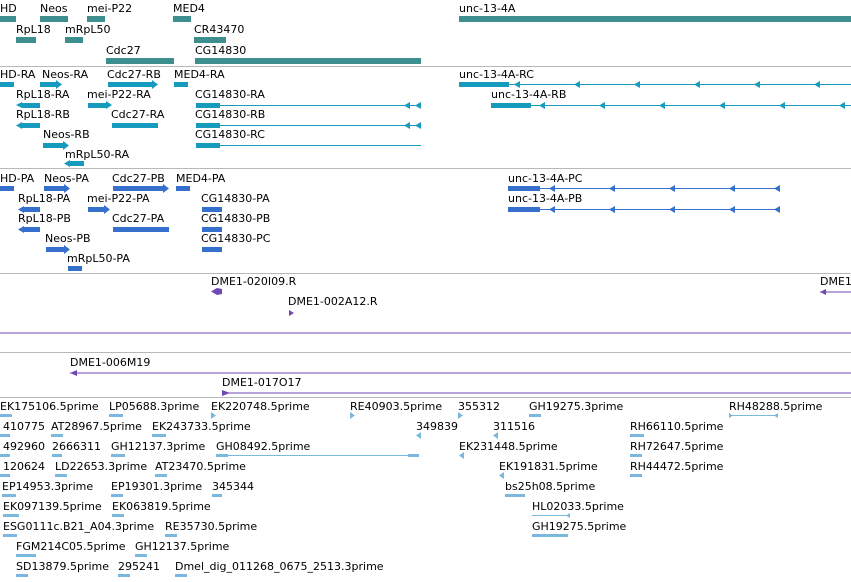  I want to click on transcript-label-unc-13-4a-rb: unc-13-4A-RB, so click(529, 94).